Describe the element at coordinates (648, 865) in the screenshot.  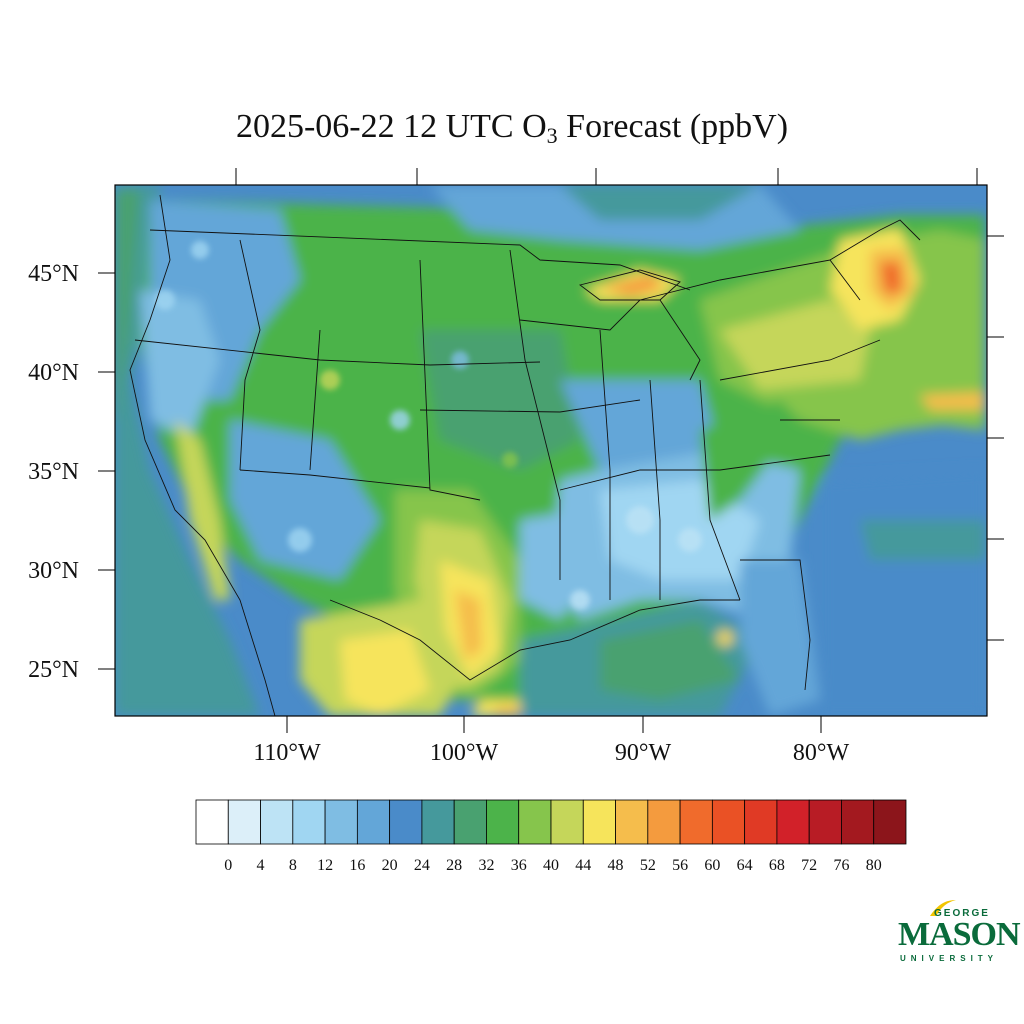
I see `colorbar-label: 52` at that location.